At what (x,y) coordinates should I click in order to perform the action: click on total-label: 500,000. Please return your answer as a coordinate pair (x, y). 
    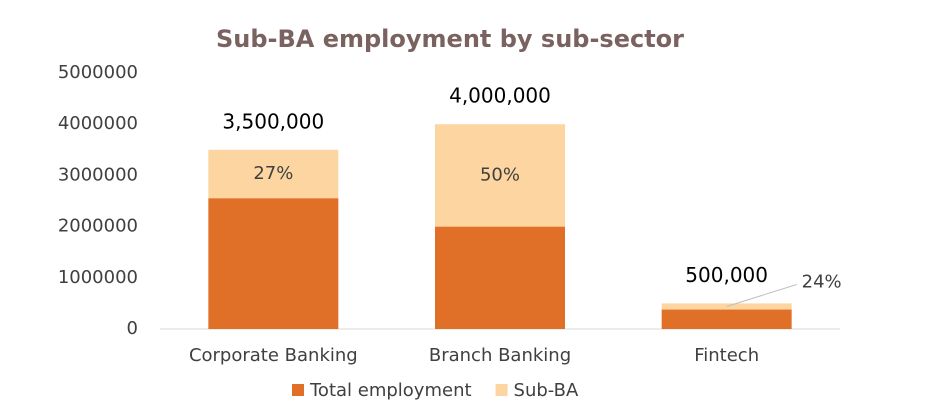
    Looking at the image, I should click on (726, 275).